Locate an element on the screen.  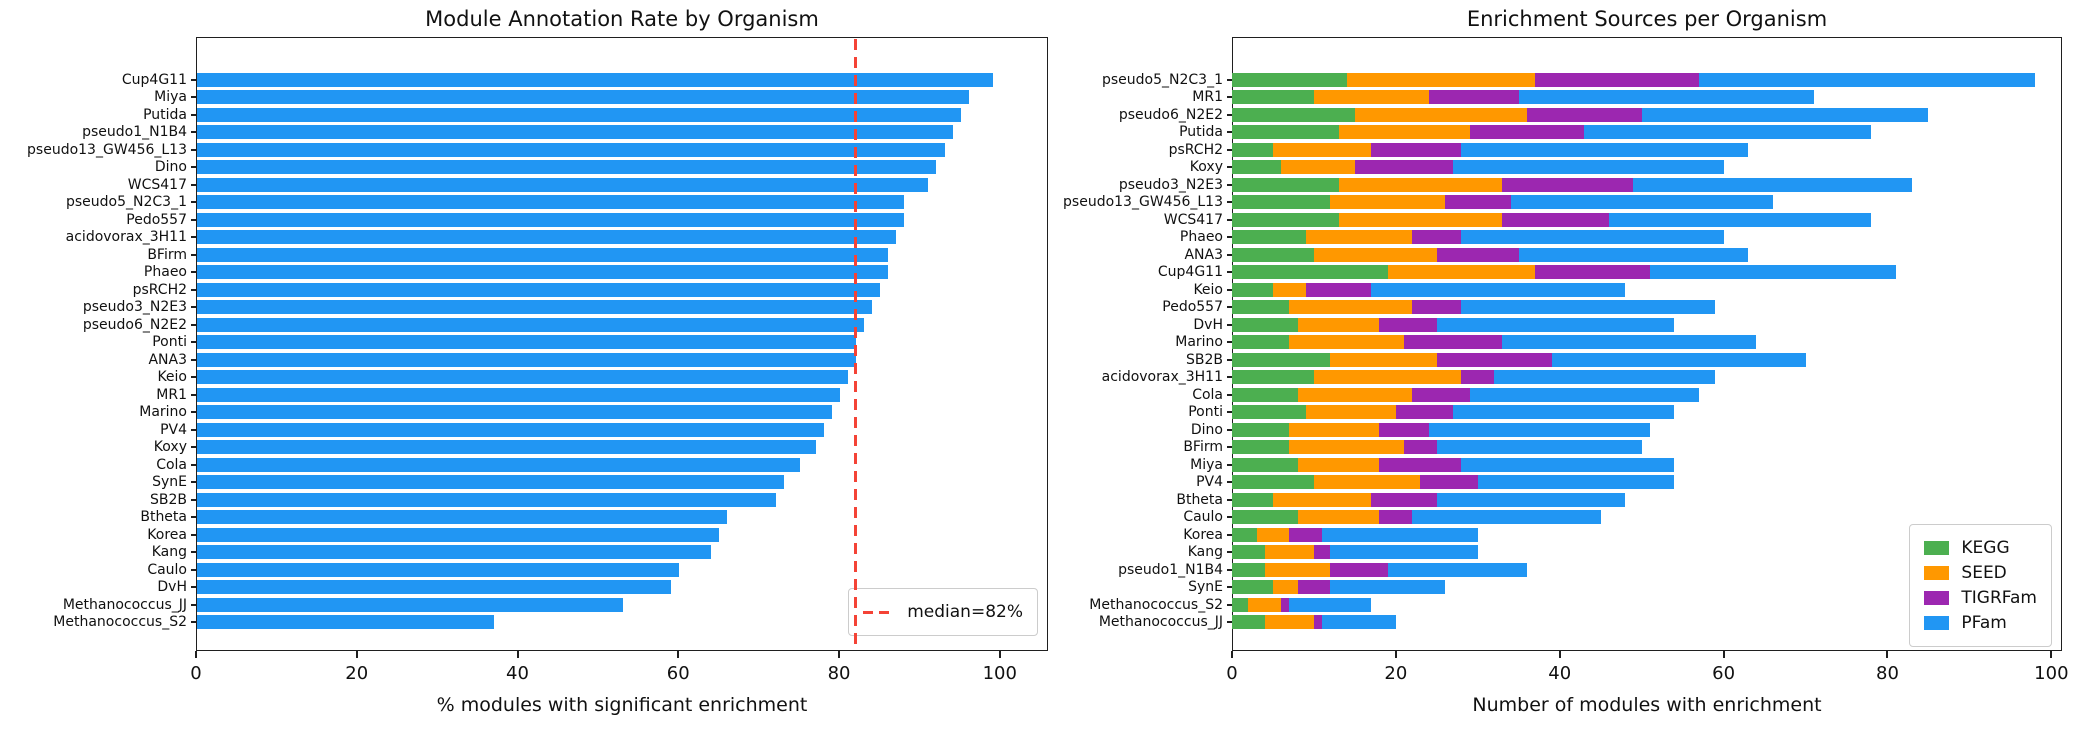
y-axis-label-keio: Keio is located at coordinates (172, 377).